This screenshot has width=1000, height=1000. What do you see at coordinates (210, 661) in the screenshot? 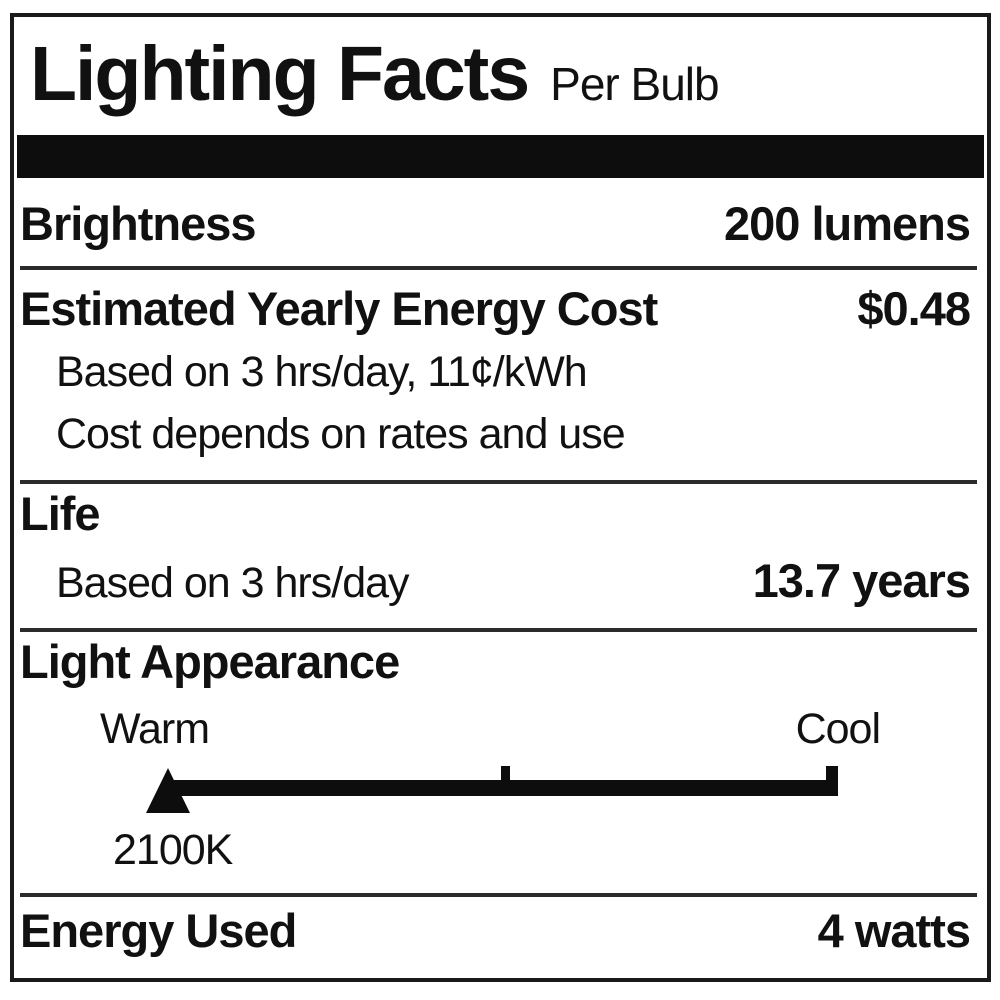
I see `light-appearance-label: Light Appearance` at bounding box center [210, 661].